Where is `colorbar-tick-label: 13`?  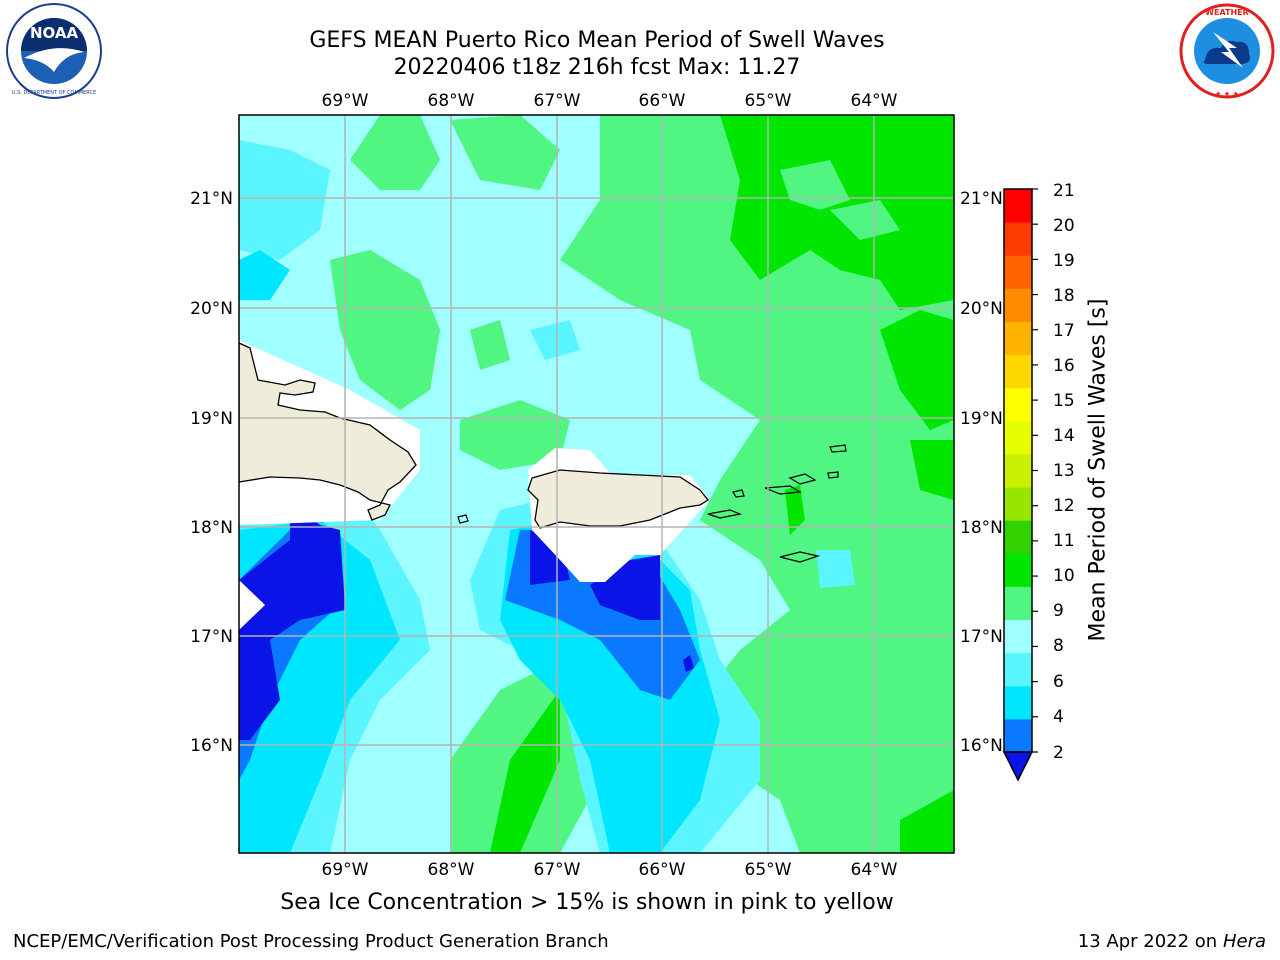
colorbar-tick-label: 13 is located at coordinates (1064, 471).